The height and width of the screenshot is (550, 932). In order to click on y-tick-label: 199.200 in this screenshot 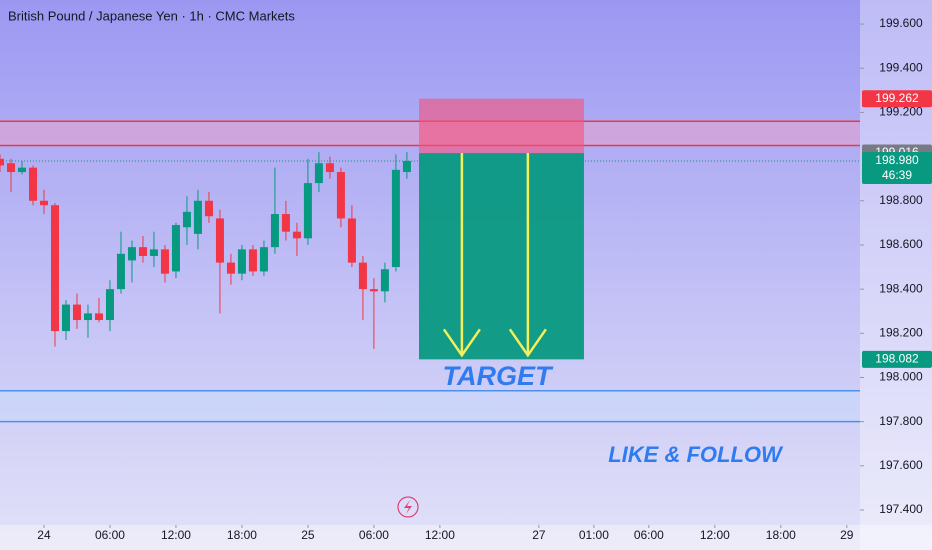, I will do `click(901, 112)`.